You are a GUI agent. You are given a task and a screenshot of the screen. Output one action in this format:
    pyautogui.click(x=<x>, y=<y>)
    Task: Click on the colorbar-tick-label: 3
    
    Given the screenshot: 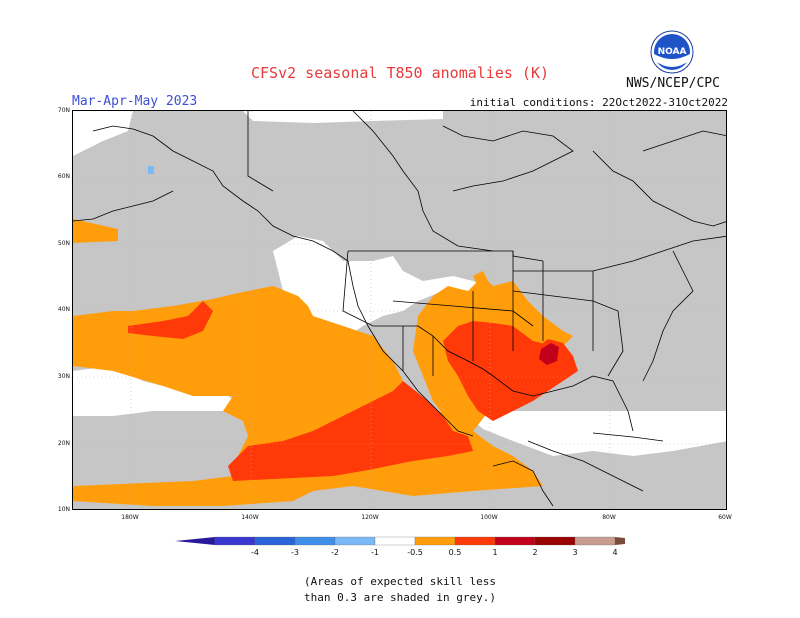 What is the action you would take?
    pyautogui.click(x=575, y=552)
    